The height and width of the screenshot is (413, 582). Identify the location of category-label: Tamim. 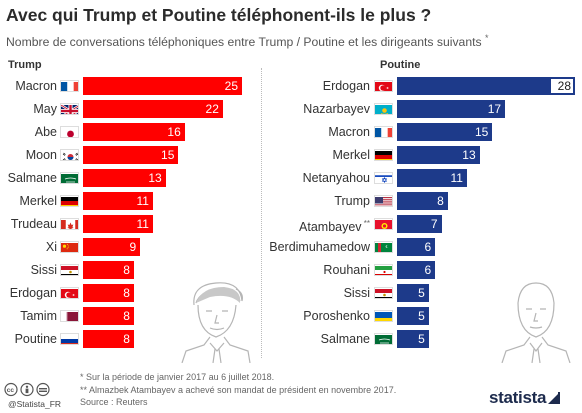
(38, 316).